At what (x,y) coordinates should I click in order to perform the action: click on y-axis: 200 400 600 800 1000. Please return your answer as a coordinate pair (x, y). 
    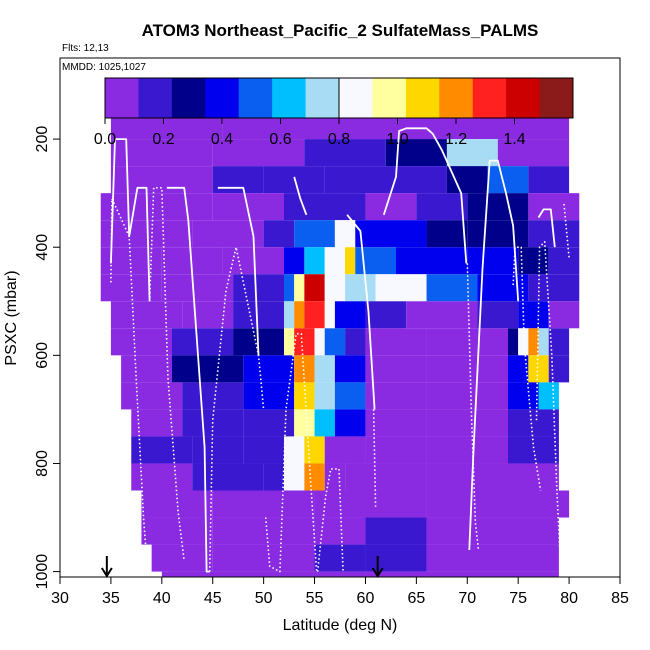
    Looking at the image, I should click on (47, 358).